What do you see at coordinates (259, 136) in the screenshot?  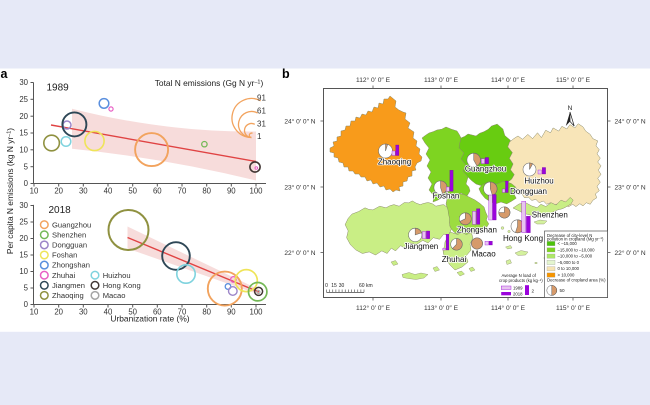 I see `svg-text: 1` at bounding box center [259, 136].